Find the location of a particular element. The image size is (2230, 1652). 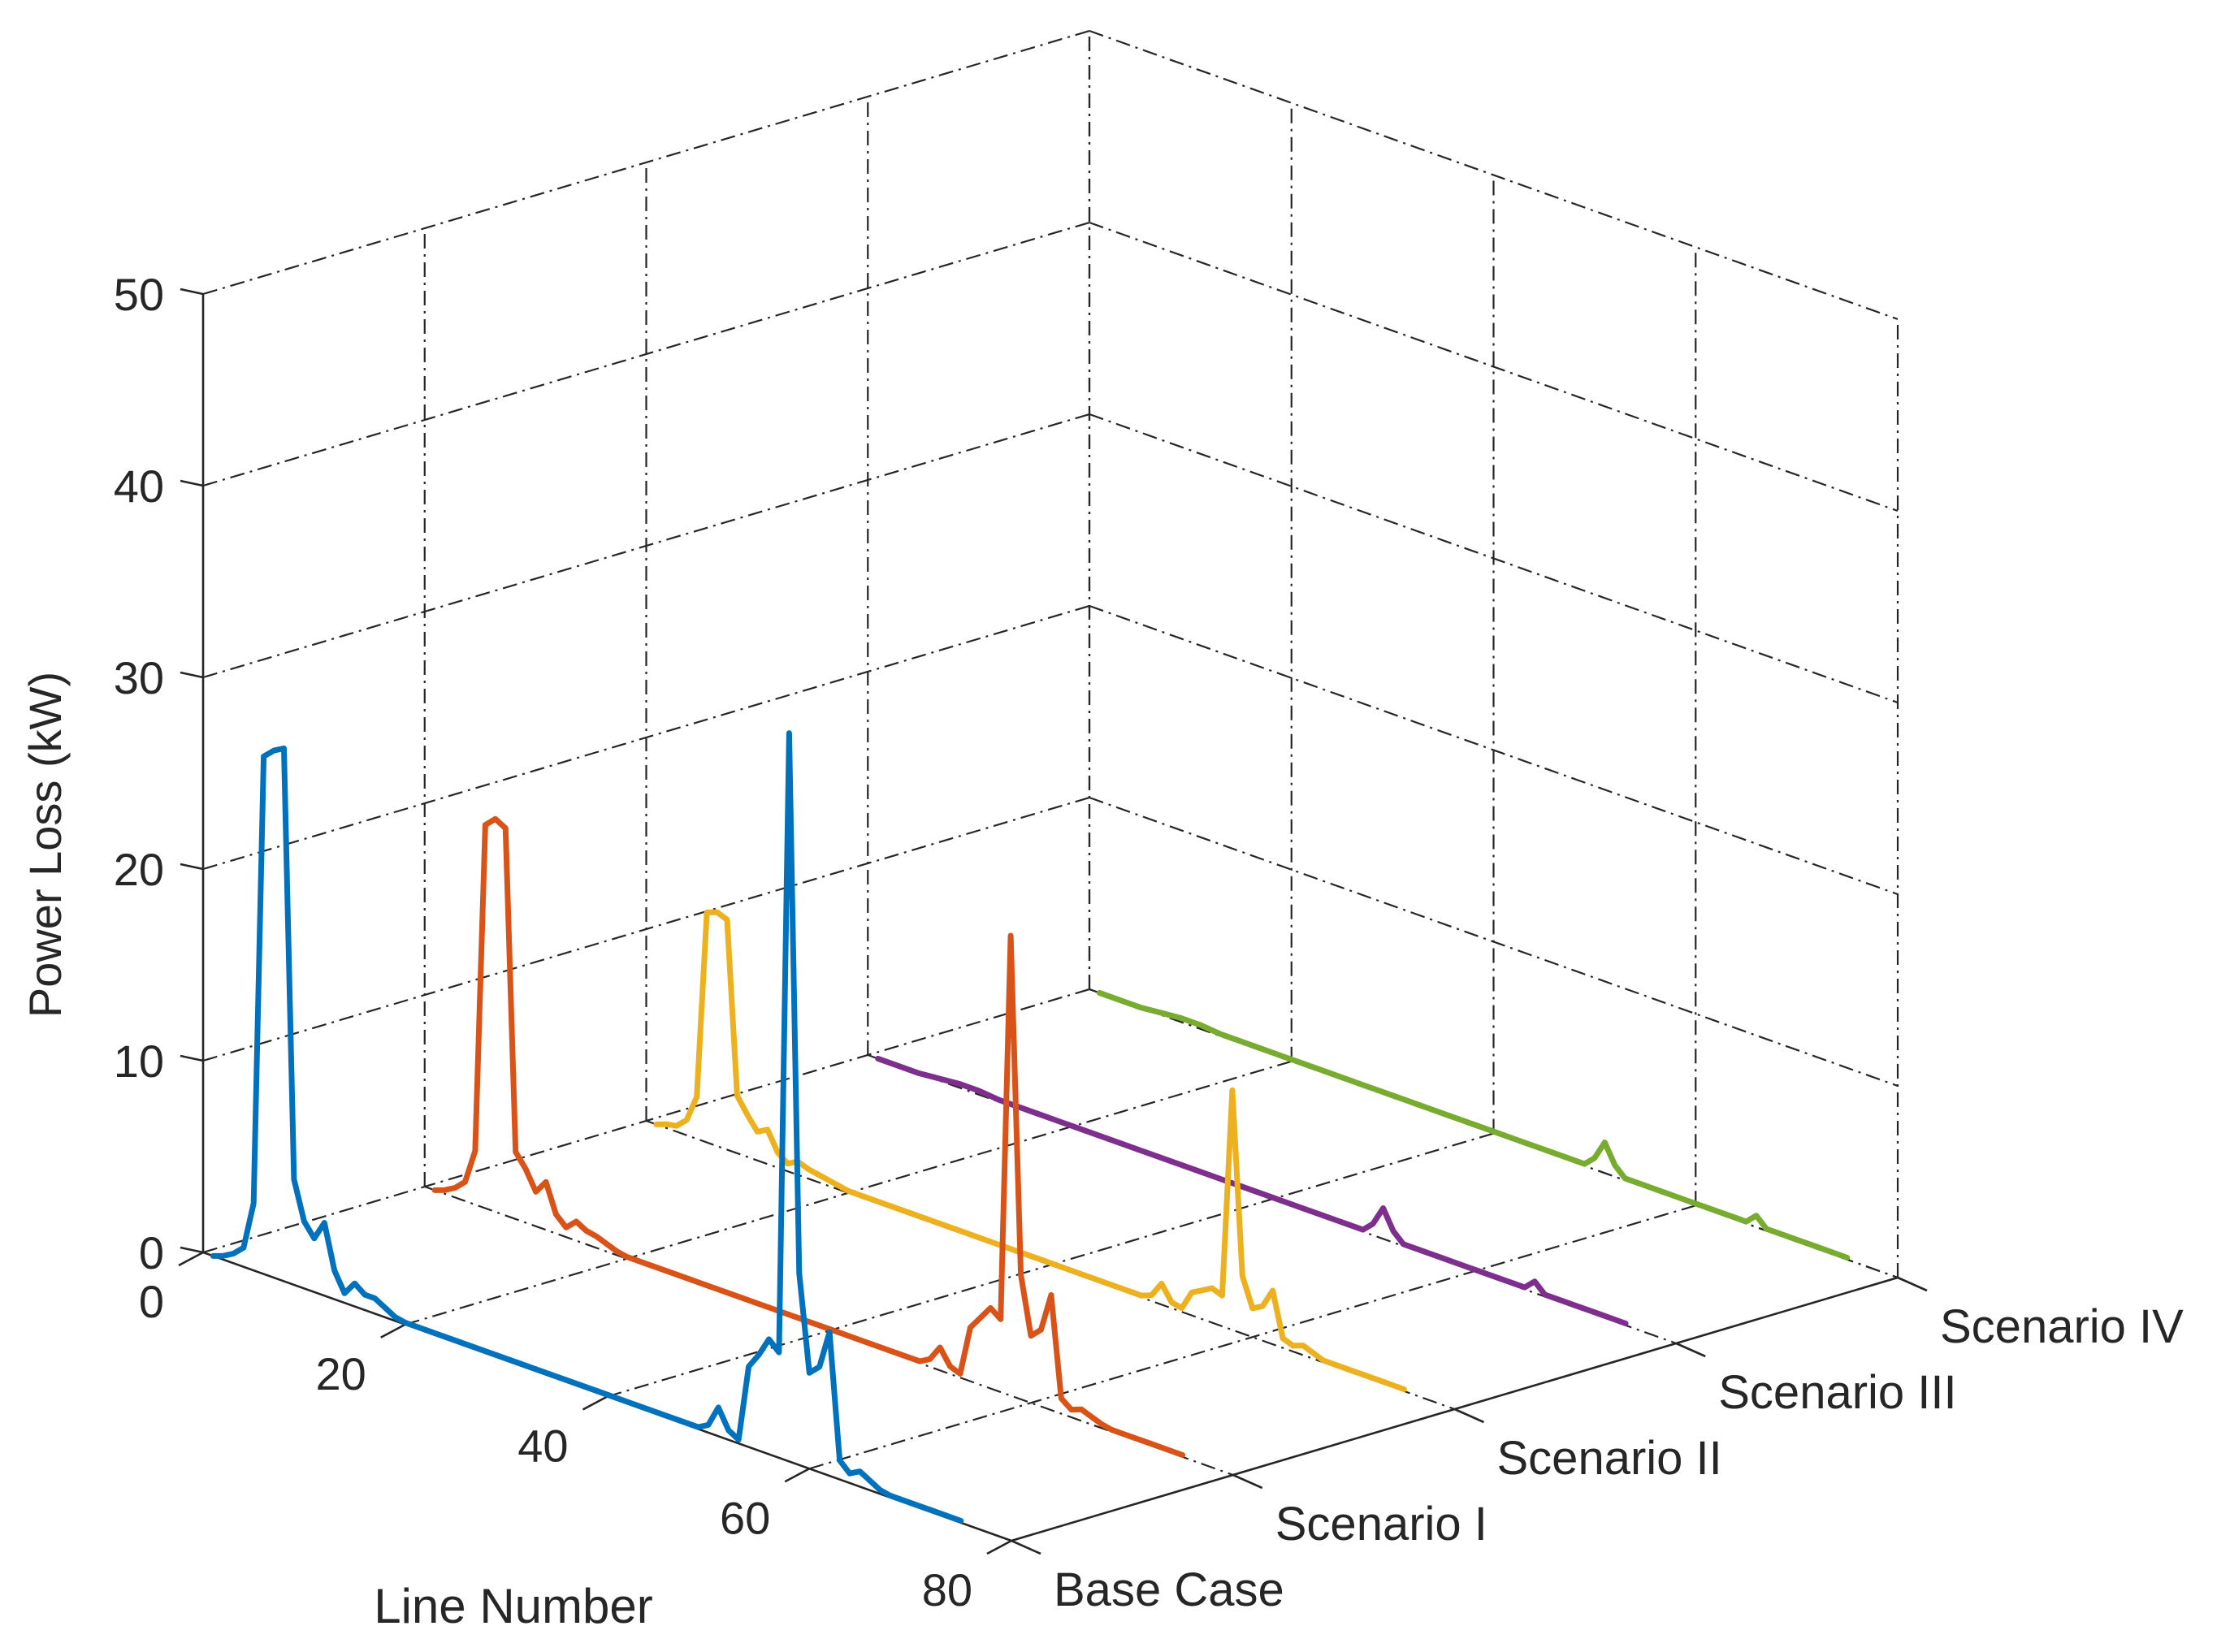

x-tick-label: 0 is located at coordinates (151, 1302).